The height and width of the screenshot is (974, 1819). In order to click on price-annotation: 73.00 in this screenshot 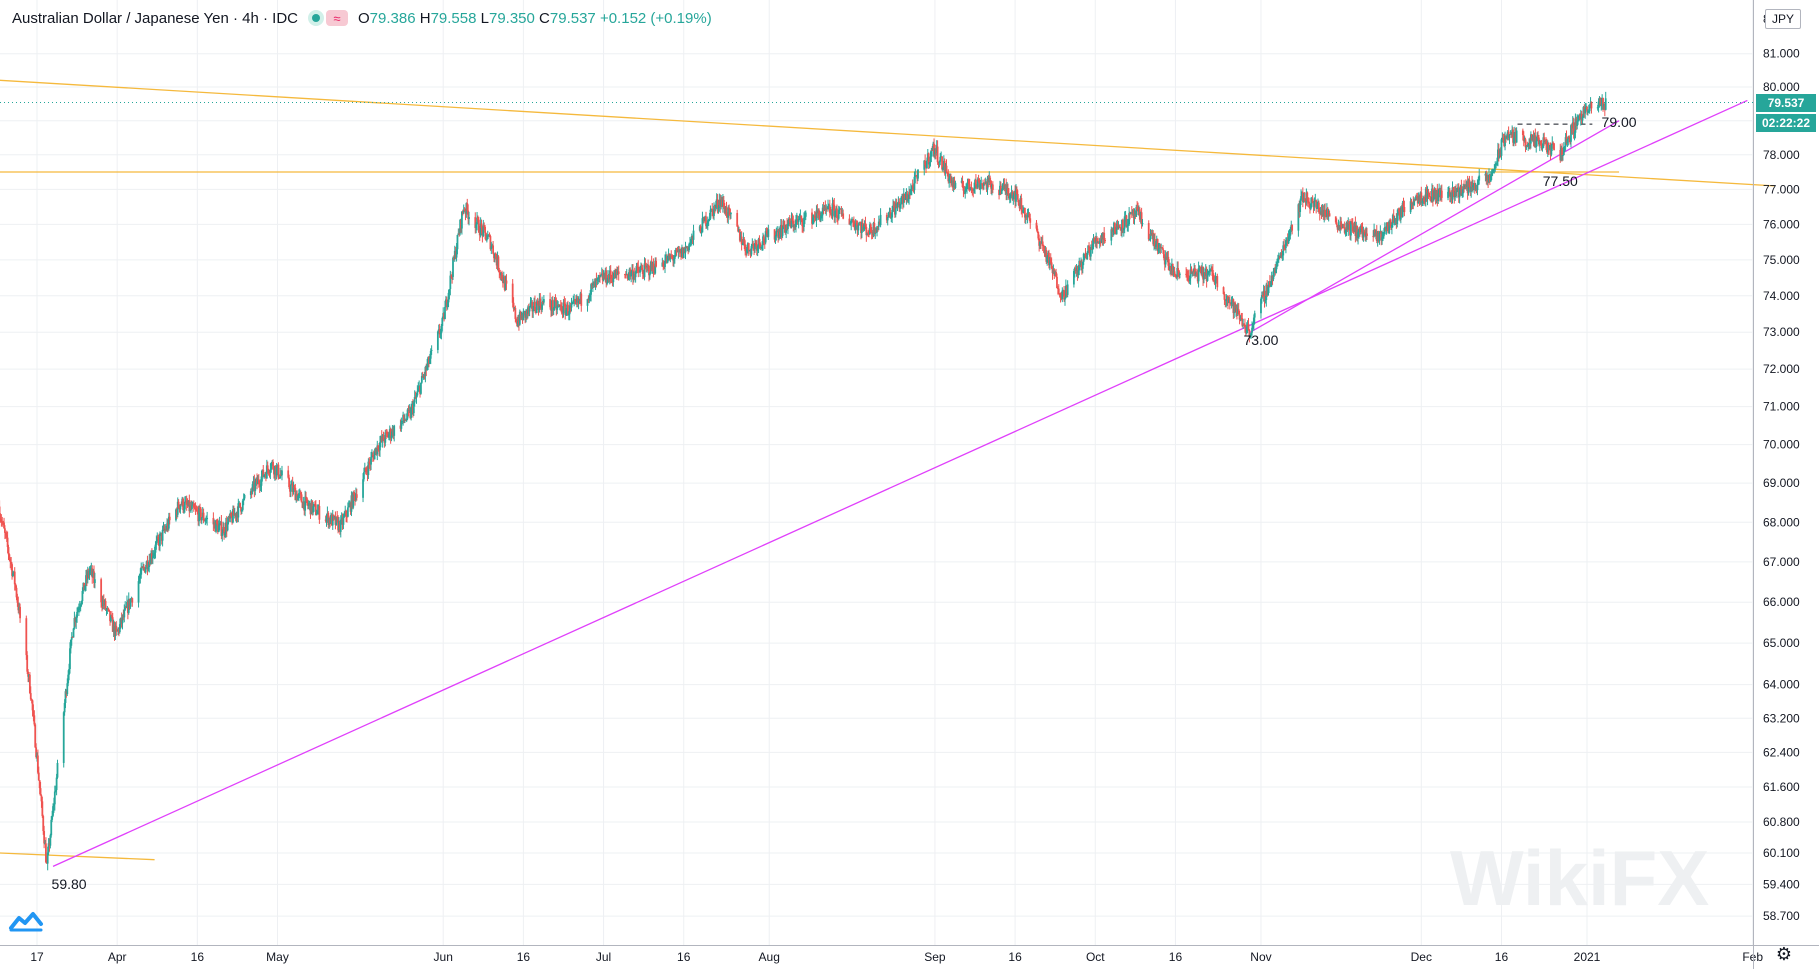, I will do `click(1260, 340)`.